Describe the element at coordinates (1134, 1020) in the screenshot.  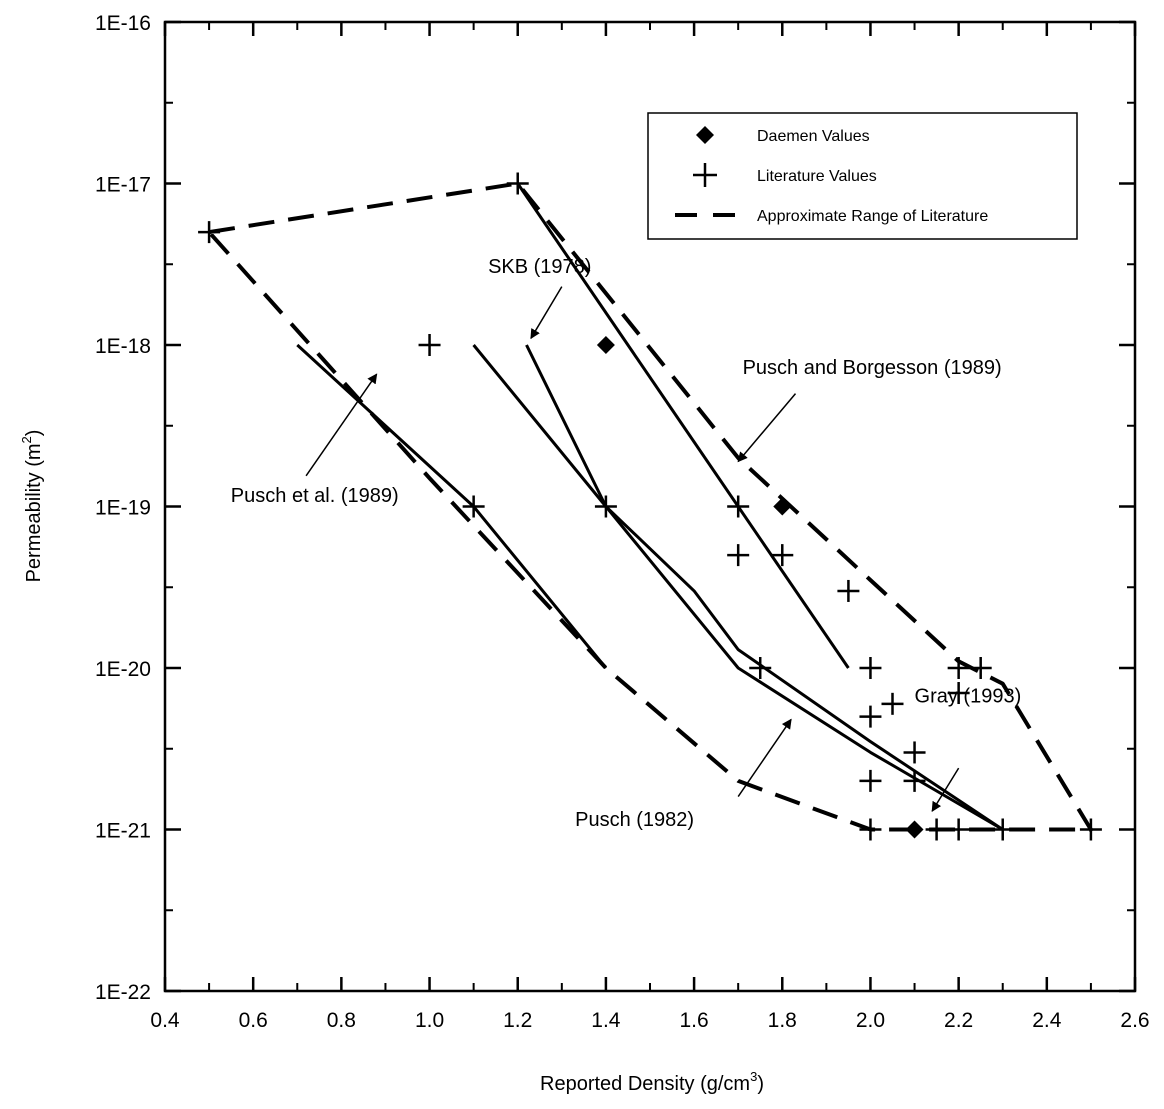
I see `x-tick-label: 2.6` at that location.